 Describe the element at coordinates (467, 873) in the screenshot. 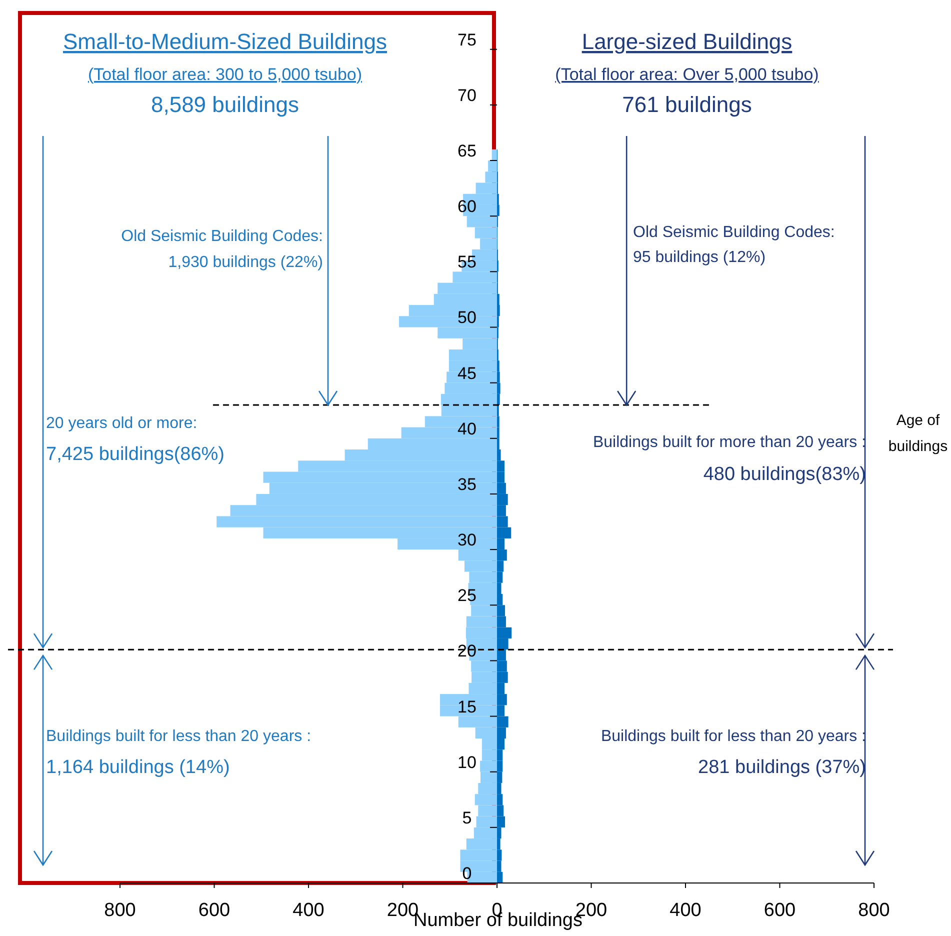

I see `y-tick-label: 0` at that location.